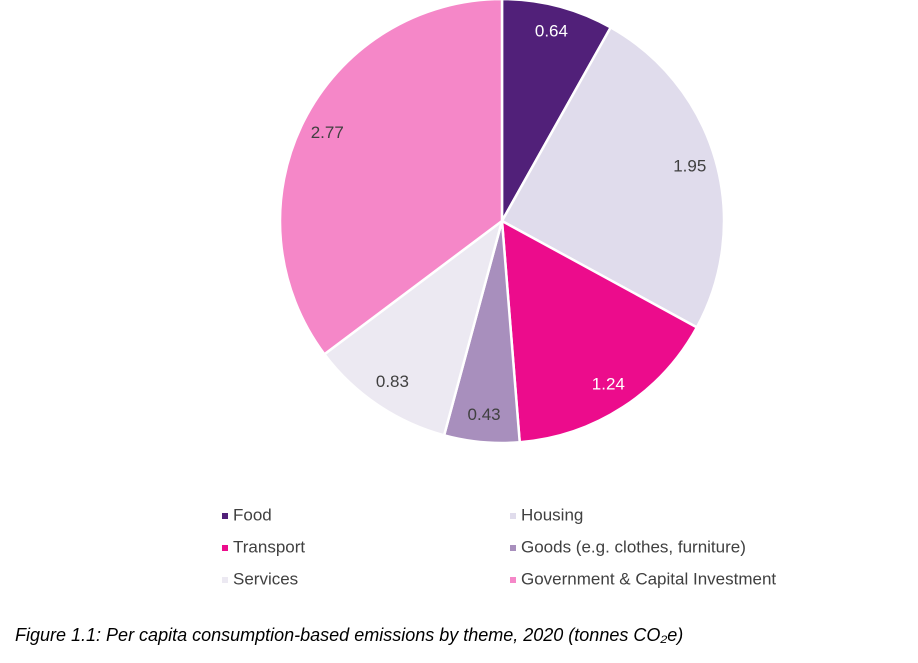  Describe the element at coordinates (689, 166) in the screenshot. I see `data-label: 1.95` at that location.